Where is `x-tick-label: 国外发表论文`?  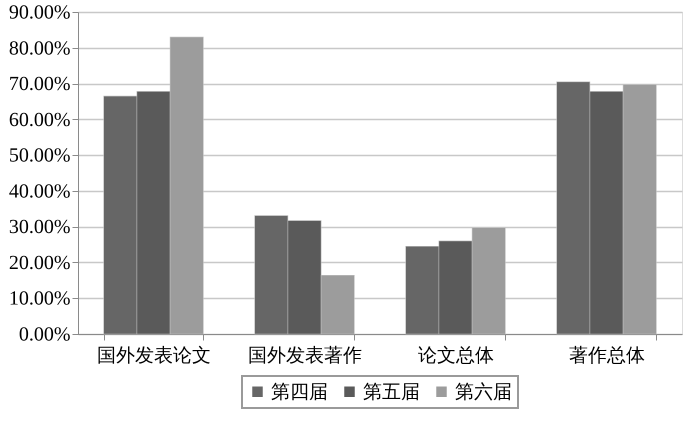
x-tick-label: 国外发表论文 is located at coordinates (154, 356).